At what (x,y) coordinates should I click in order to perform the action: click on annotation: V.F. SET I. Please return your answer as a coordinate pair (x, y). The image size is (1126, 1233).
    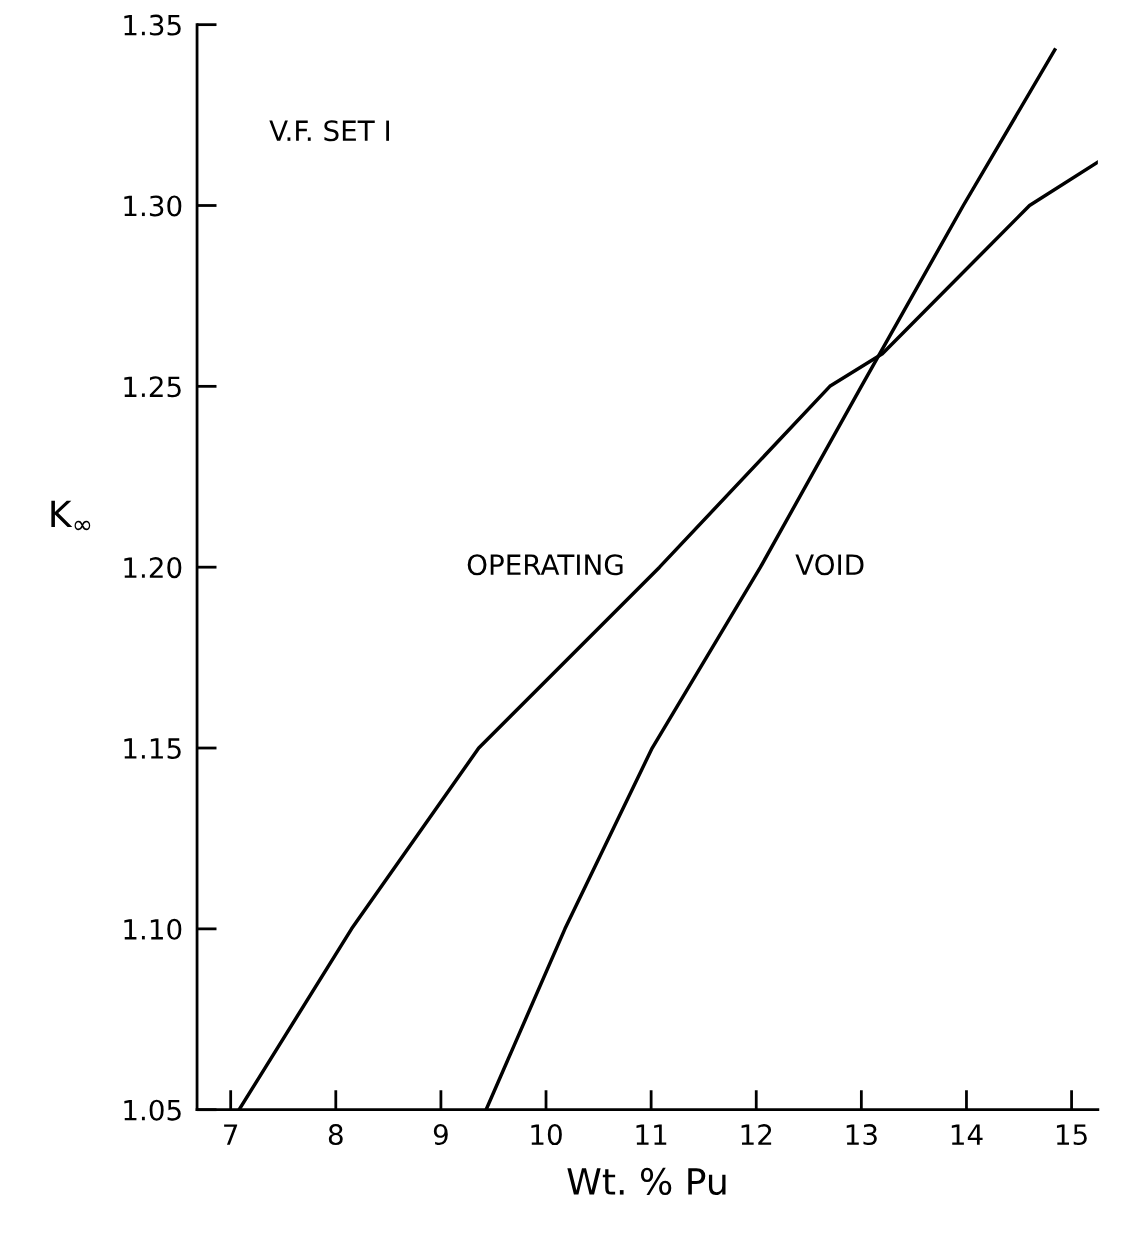
    Looking at the image, I should click on (329, 131).